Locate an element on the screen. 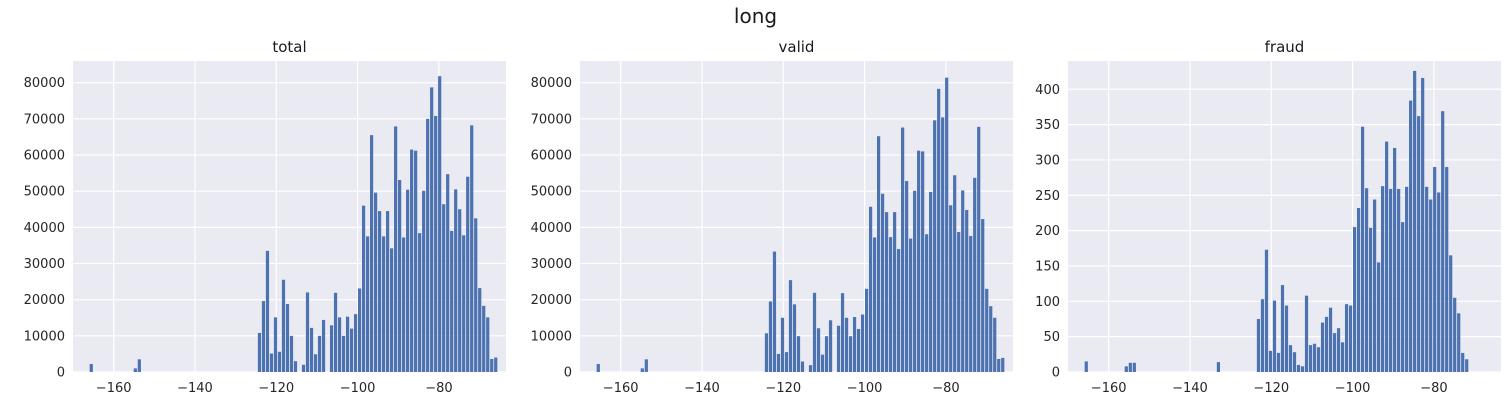  x-tick-label: −160 is located at coordinates (1109, 388).